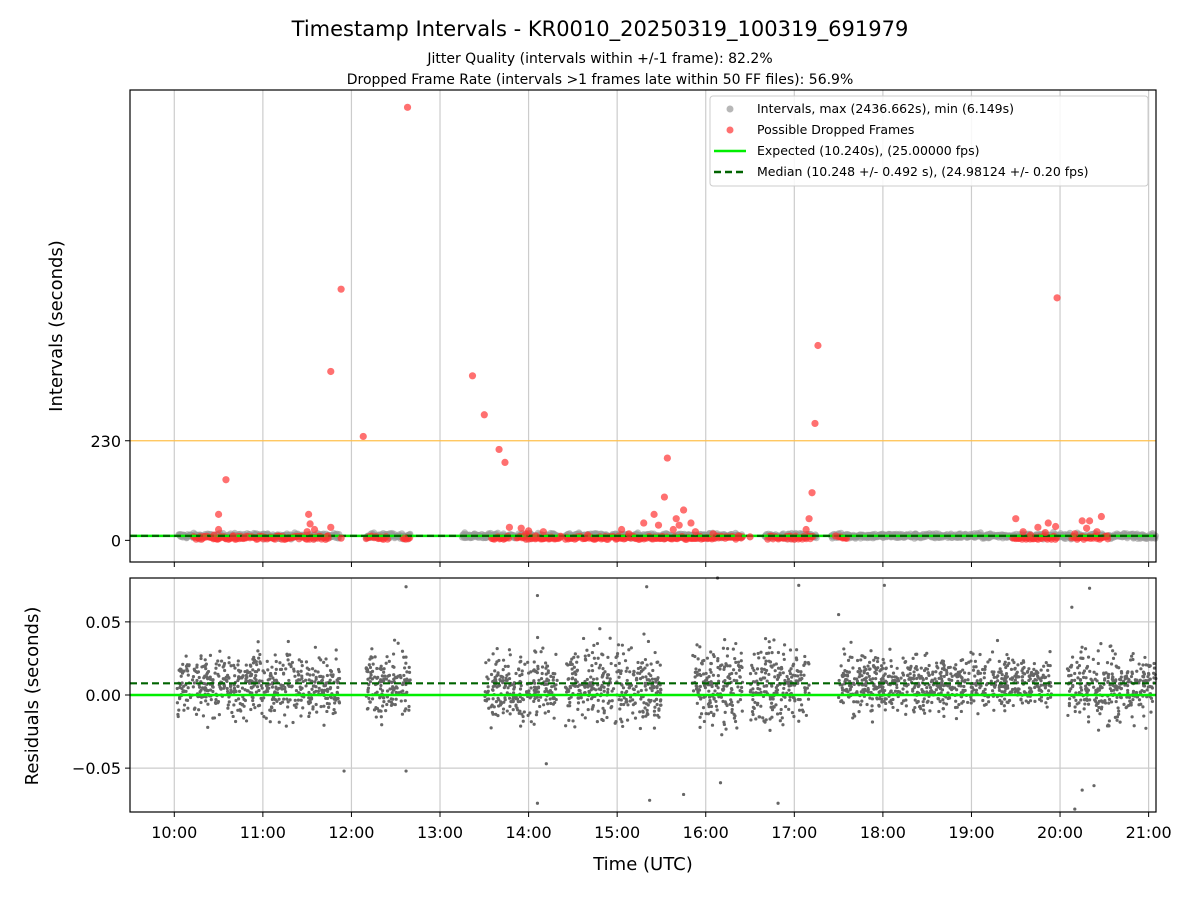  I want to click on legend-dropped-marker, so click(730, 130).